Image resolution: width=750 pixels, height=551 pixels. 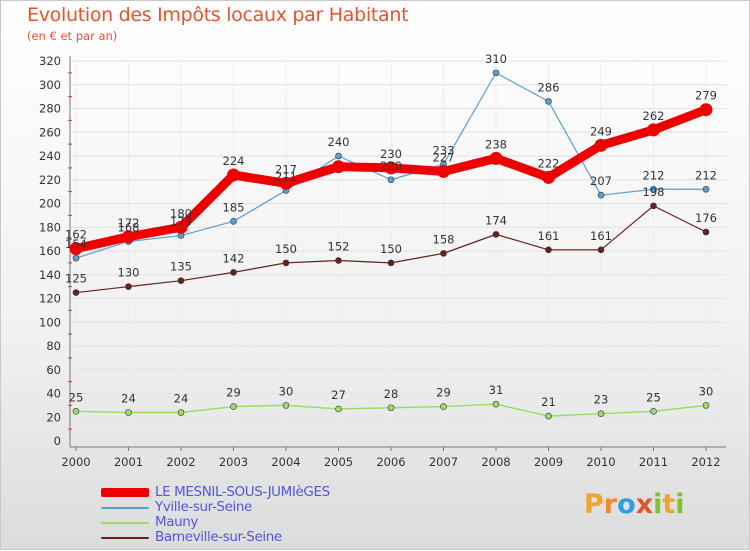 I want to click on y-tick-label: 280, so click(x=50, y=109).